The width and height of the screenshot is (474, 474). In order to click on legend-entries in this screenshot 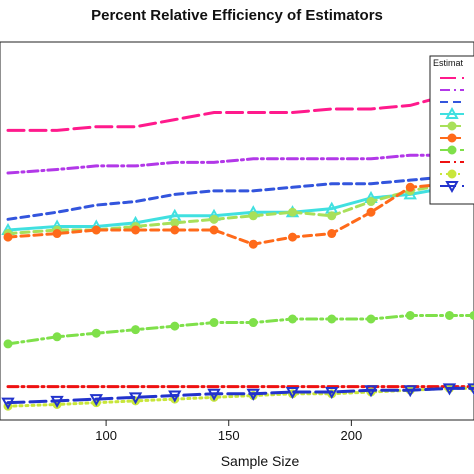, I will do `click(452, 135)`.